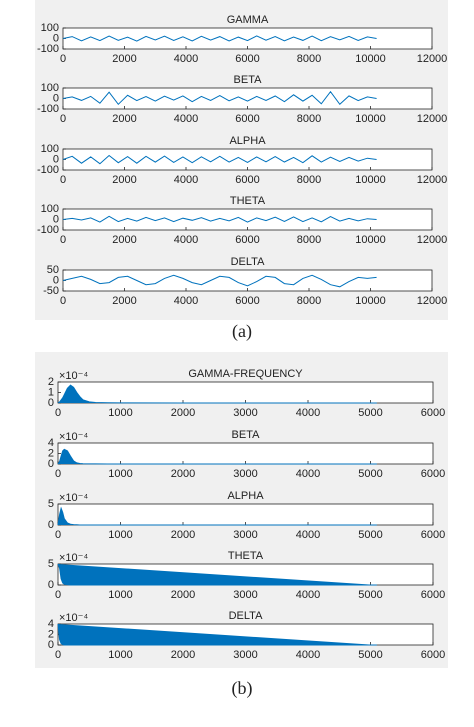 This screenshot has height=727, width=474. What do you see at coordinates (242, 331) in the screenshot?
I see `caption: (a)` at bounding box center [242, 331].